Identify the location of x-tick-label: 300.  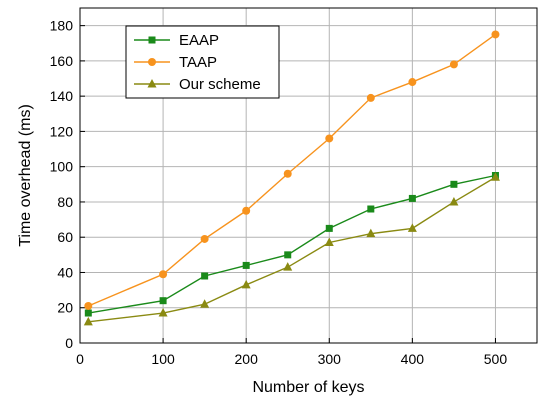
(330, 359).